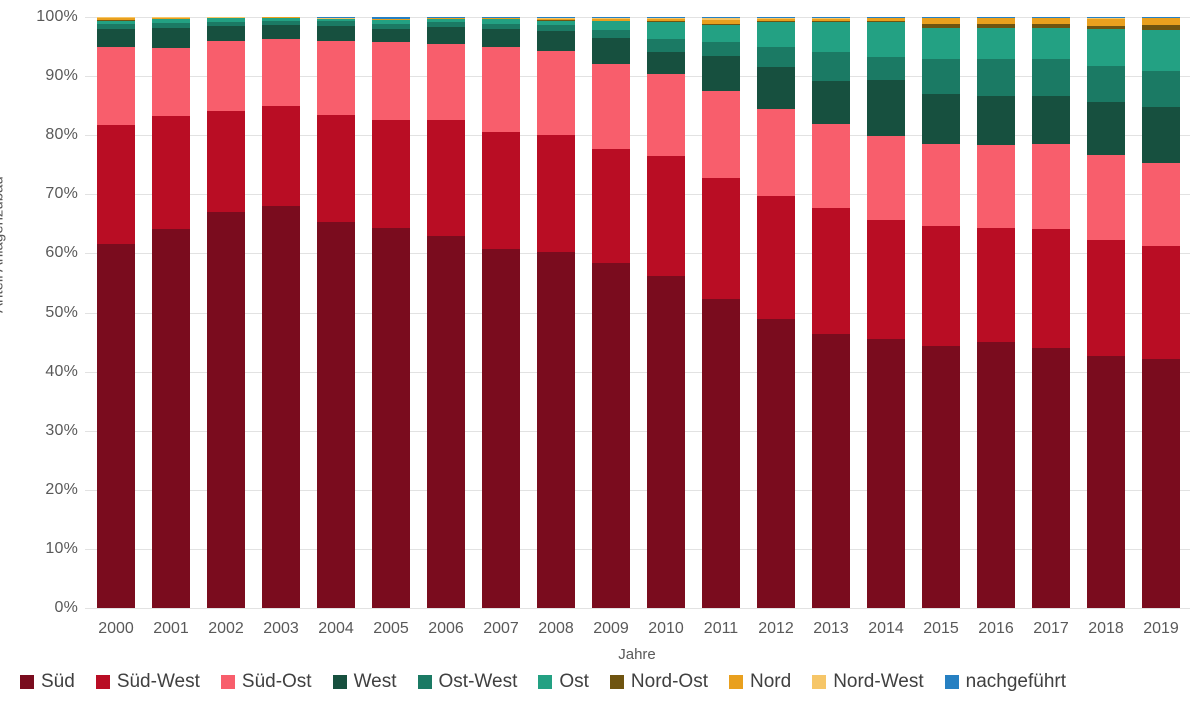 The image size is (1200, 708). Describe the element at coordinates (336, 20) in the screenshot. I see `bar-segment-2004-Ost` at that location.